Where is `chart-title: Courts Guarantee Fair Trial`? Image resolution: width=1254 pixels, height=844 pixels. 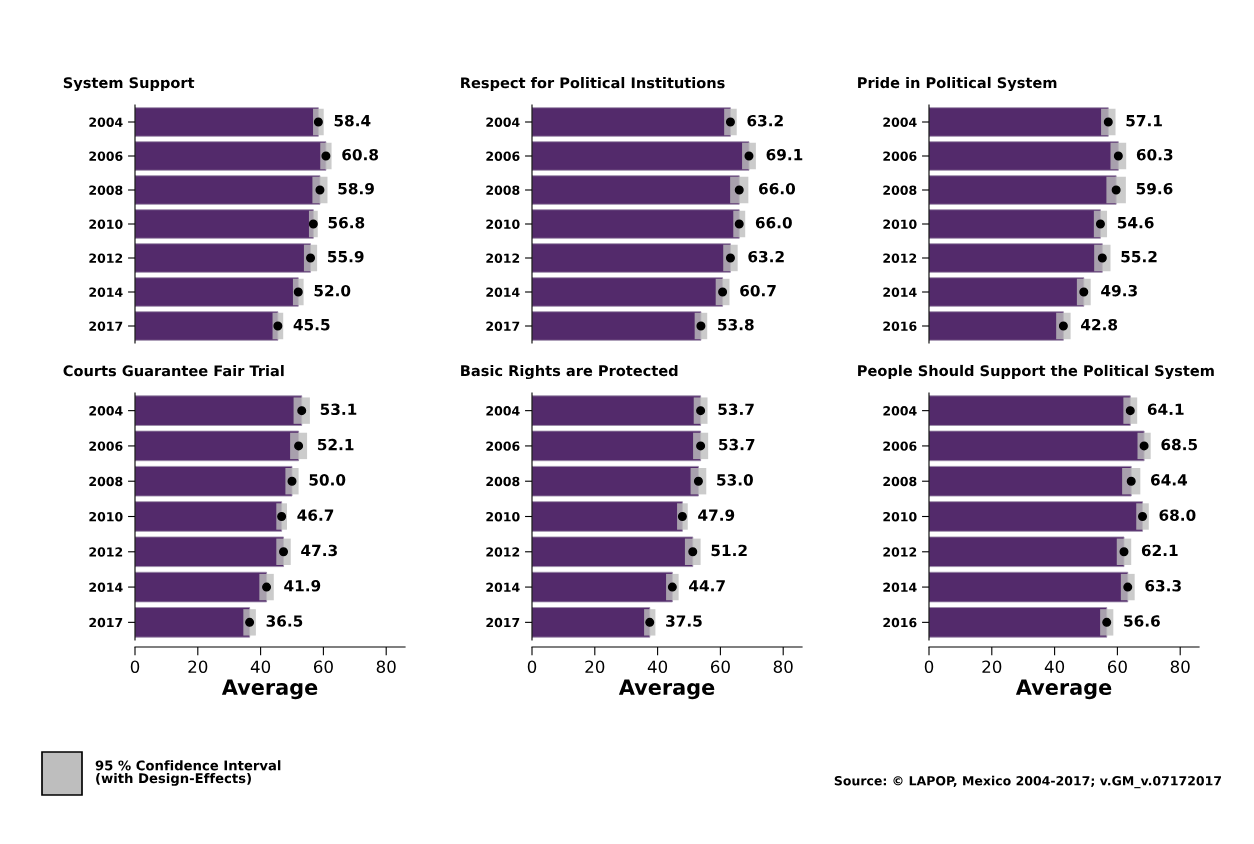 chart-title: Courts Guarantee Fair Trial is located at coordinates (173, 371).